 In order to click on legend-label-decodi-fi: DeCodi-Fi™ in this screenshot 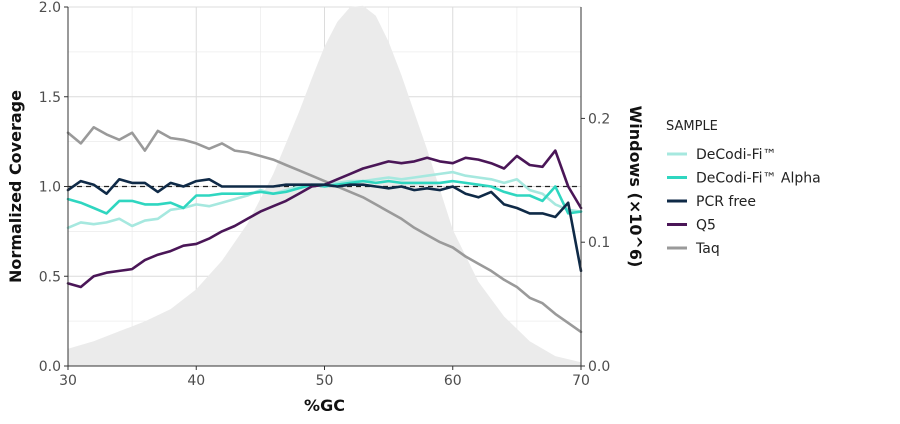, I will do `click(736, 155)`.